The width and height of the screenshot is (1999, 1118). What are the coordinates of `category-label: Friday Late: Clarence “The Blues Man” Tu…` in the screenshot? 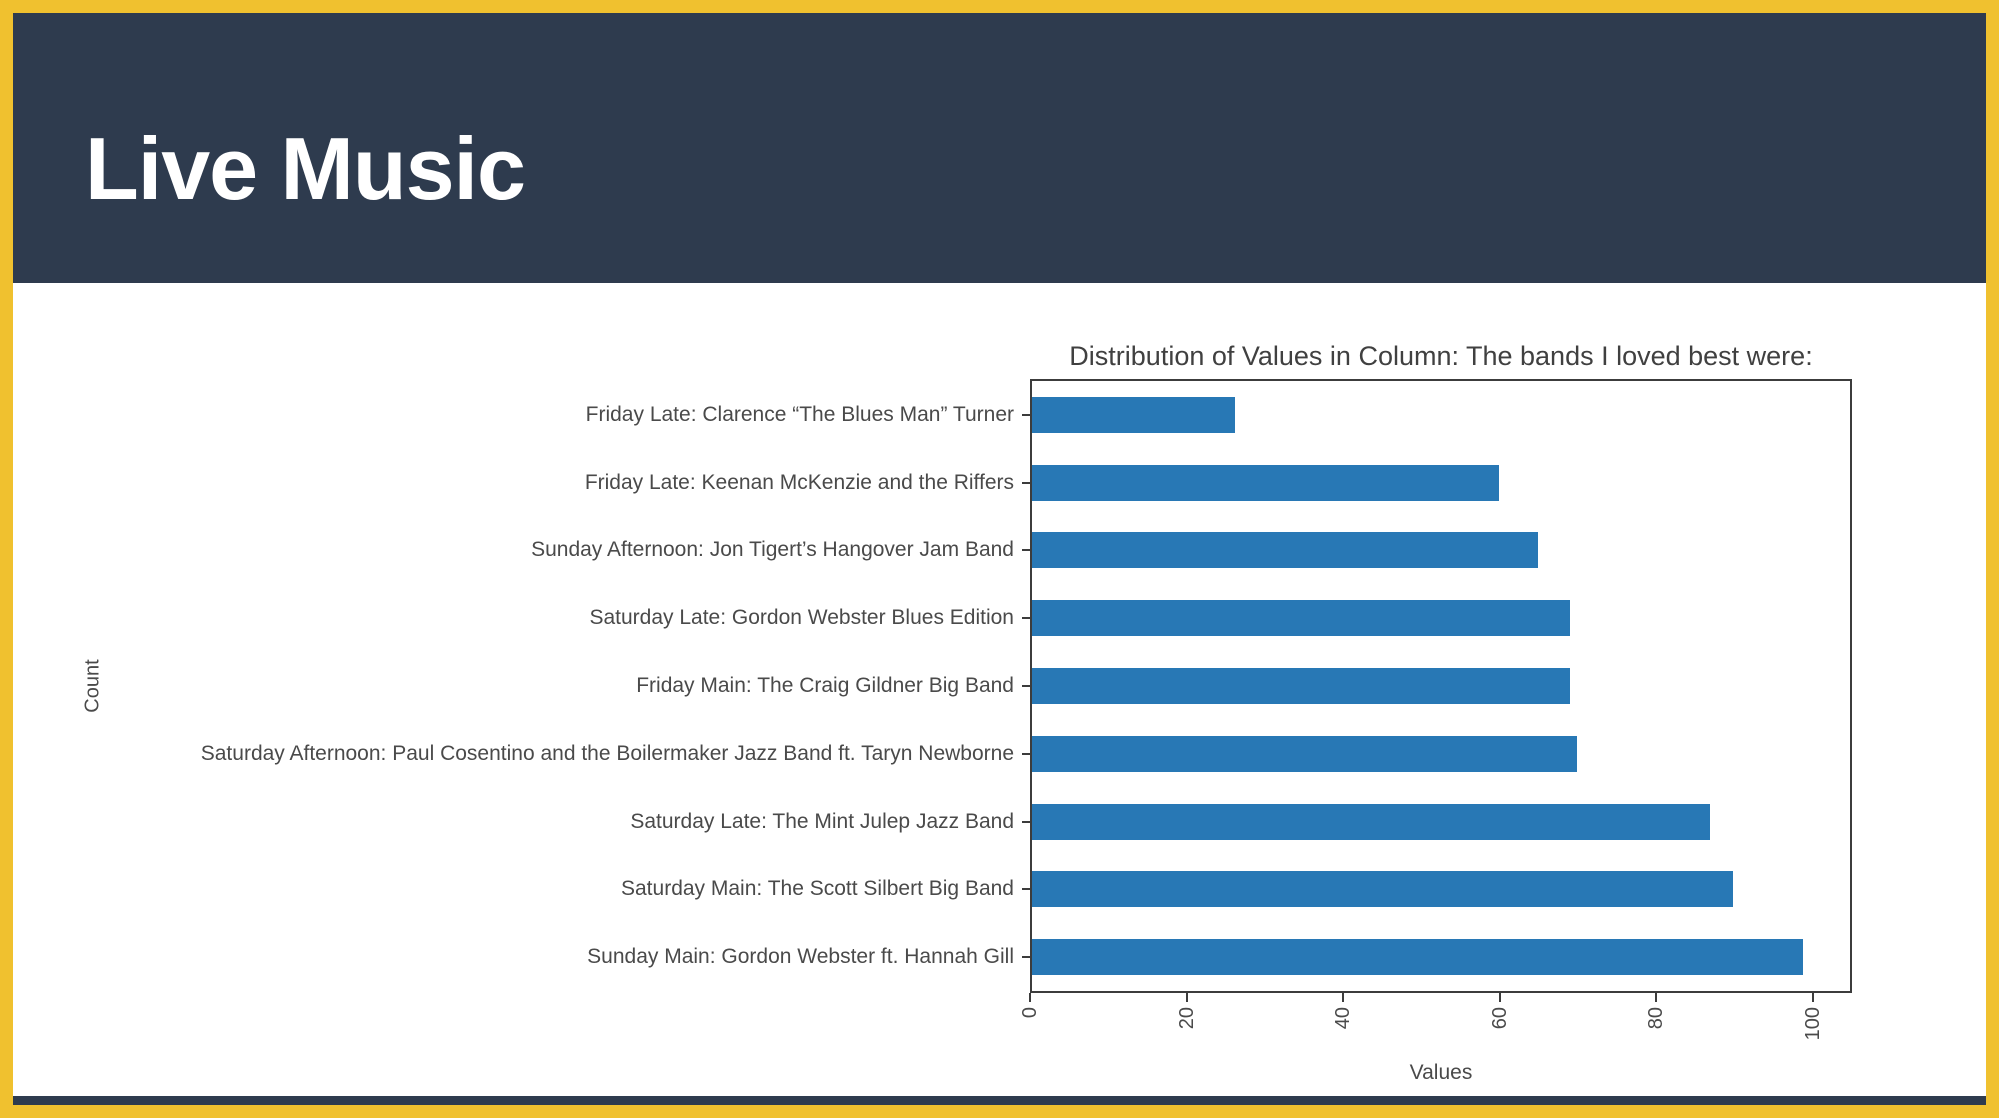 It's located at (799, 414).